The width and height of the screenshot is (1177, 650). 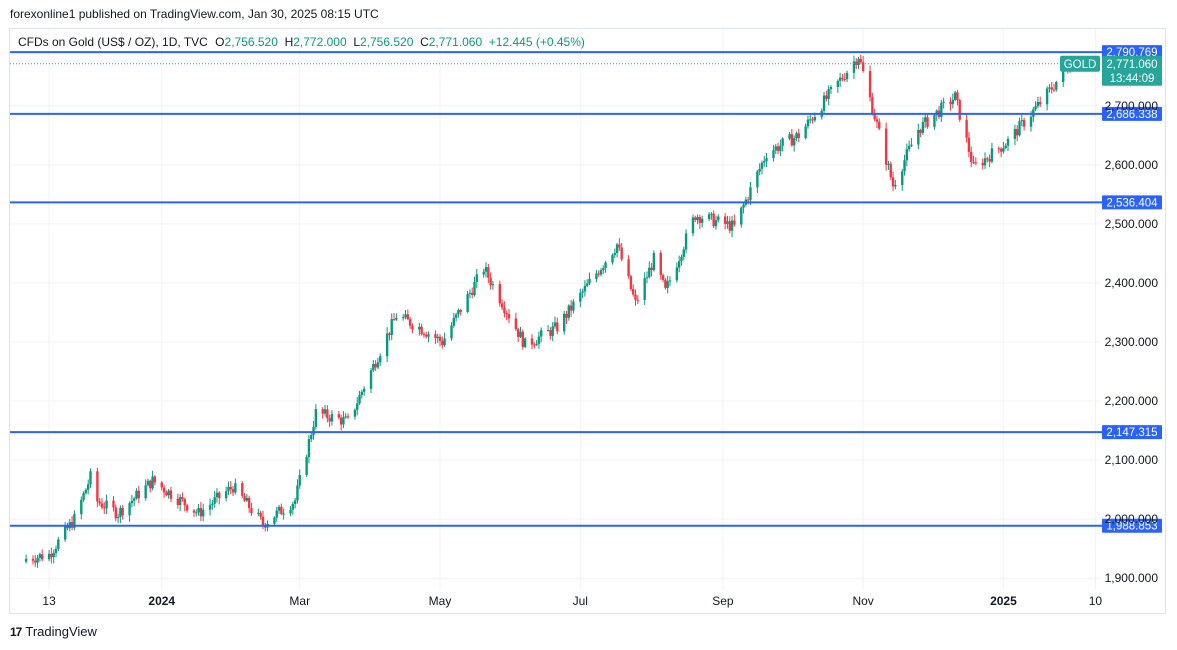 I want to click on last-price-label: 2,771.060, so click(x=1131, y=65).